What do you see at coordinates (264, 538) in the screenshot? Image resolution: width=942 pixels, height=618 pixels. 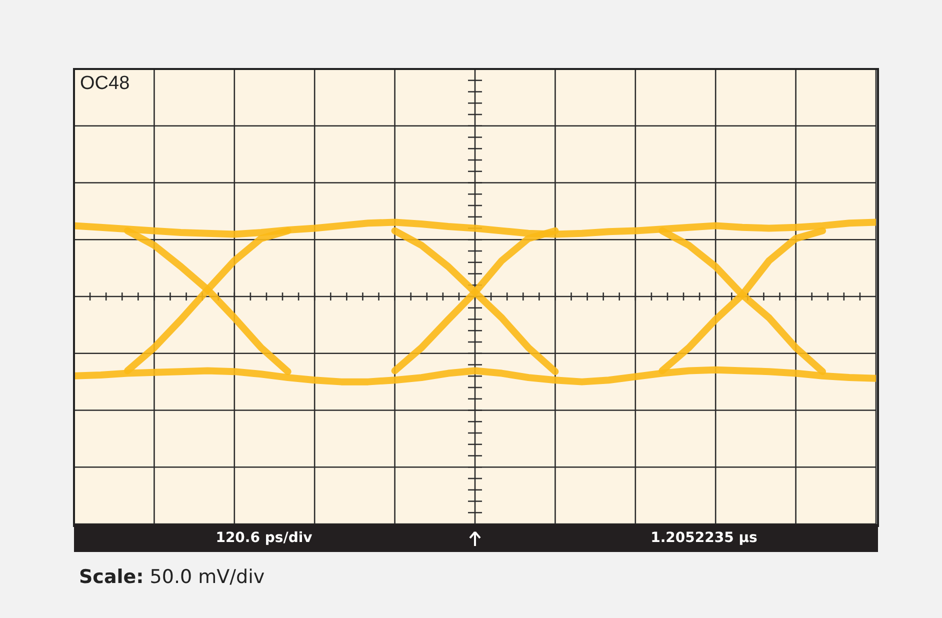 I see `text: 120.6 ps/div` at bounding box center [264, 538].